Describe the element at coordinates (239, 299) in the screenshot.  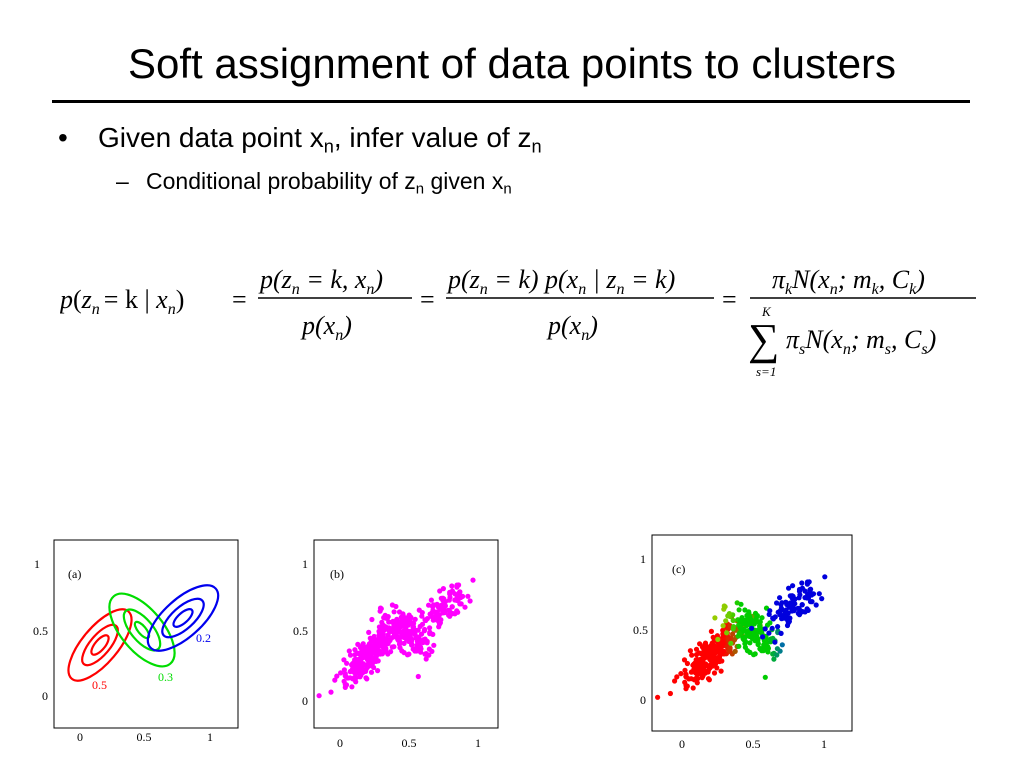
I see `eq-equals-1: =` at that location.